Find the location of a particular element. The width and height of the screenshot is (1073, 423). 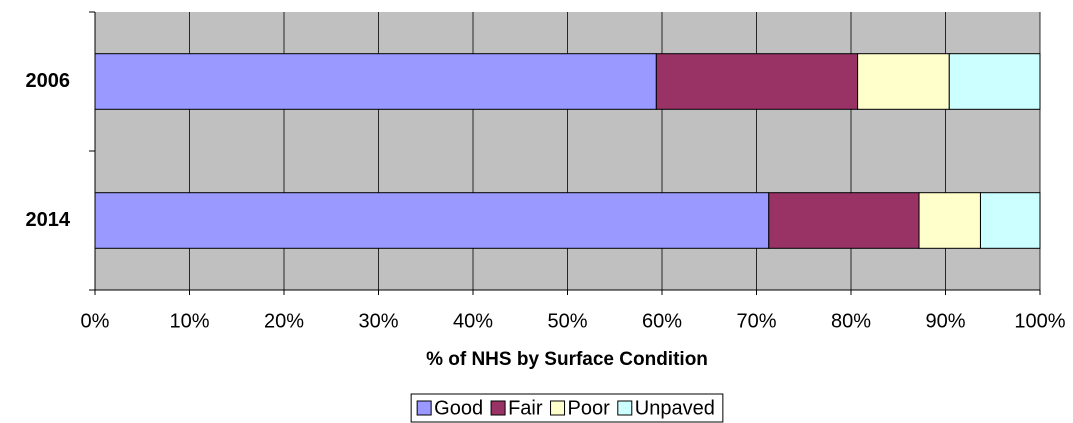

x-tick-label: 70% is located at coordinates (756, 321).